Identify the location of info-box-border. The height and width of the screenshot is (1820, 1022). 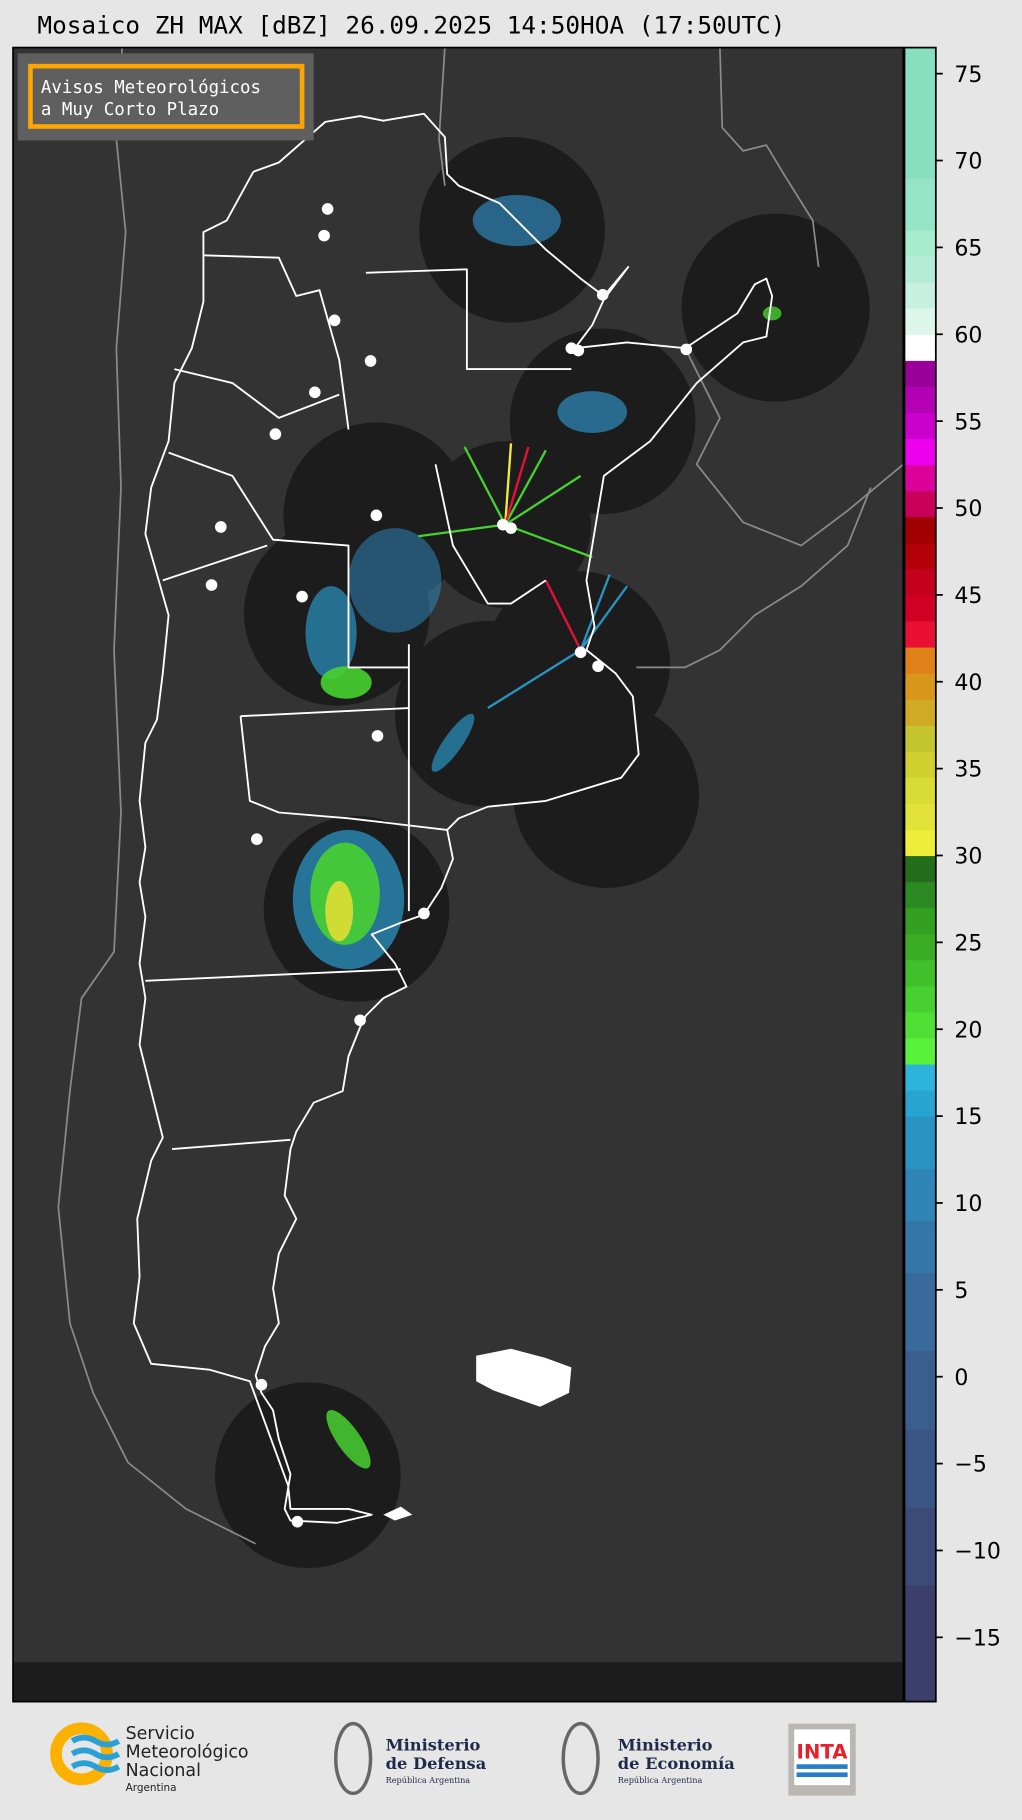
(166, 96).